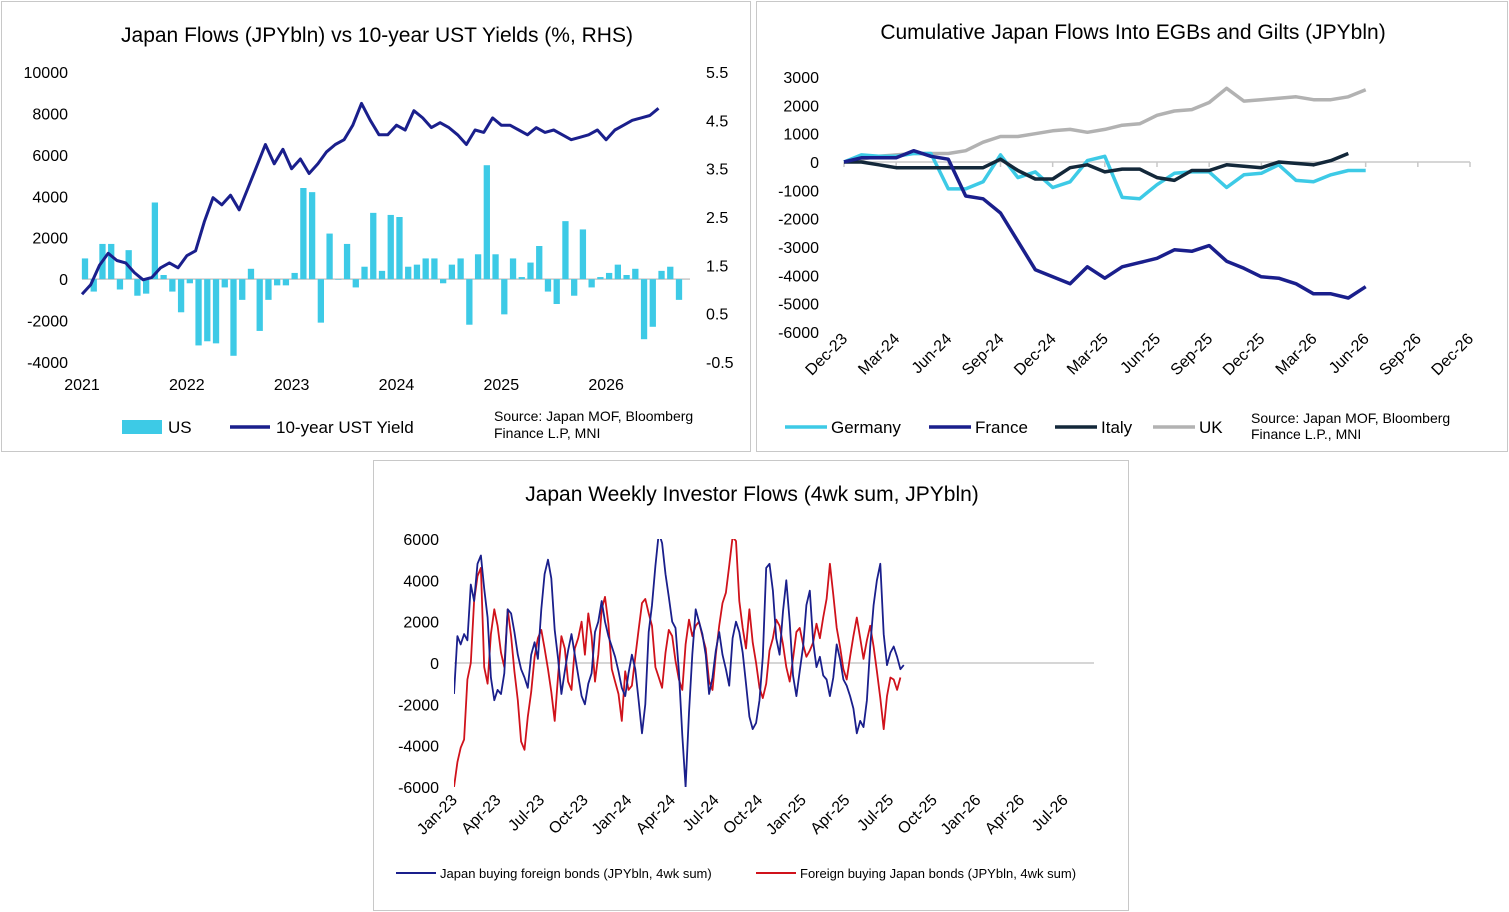 This screenshot has width=1509, height=912. What do you see at coordinates (717, 218) in the screenshot?
I see `chart1-right-tick-label: 2.5` at bounding box center [717, 218].